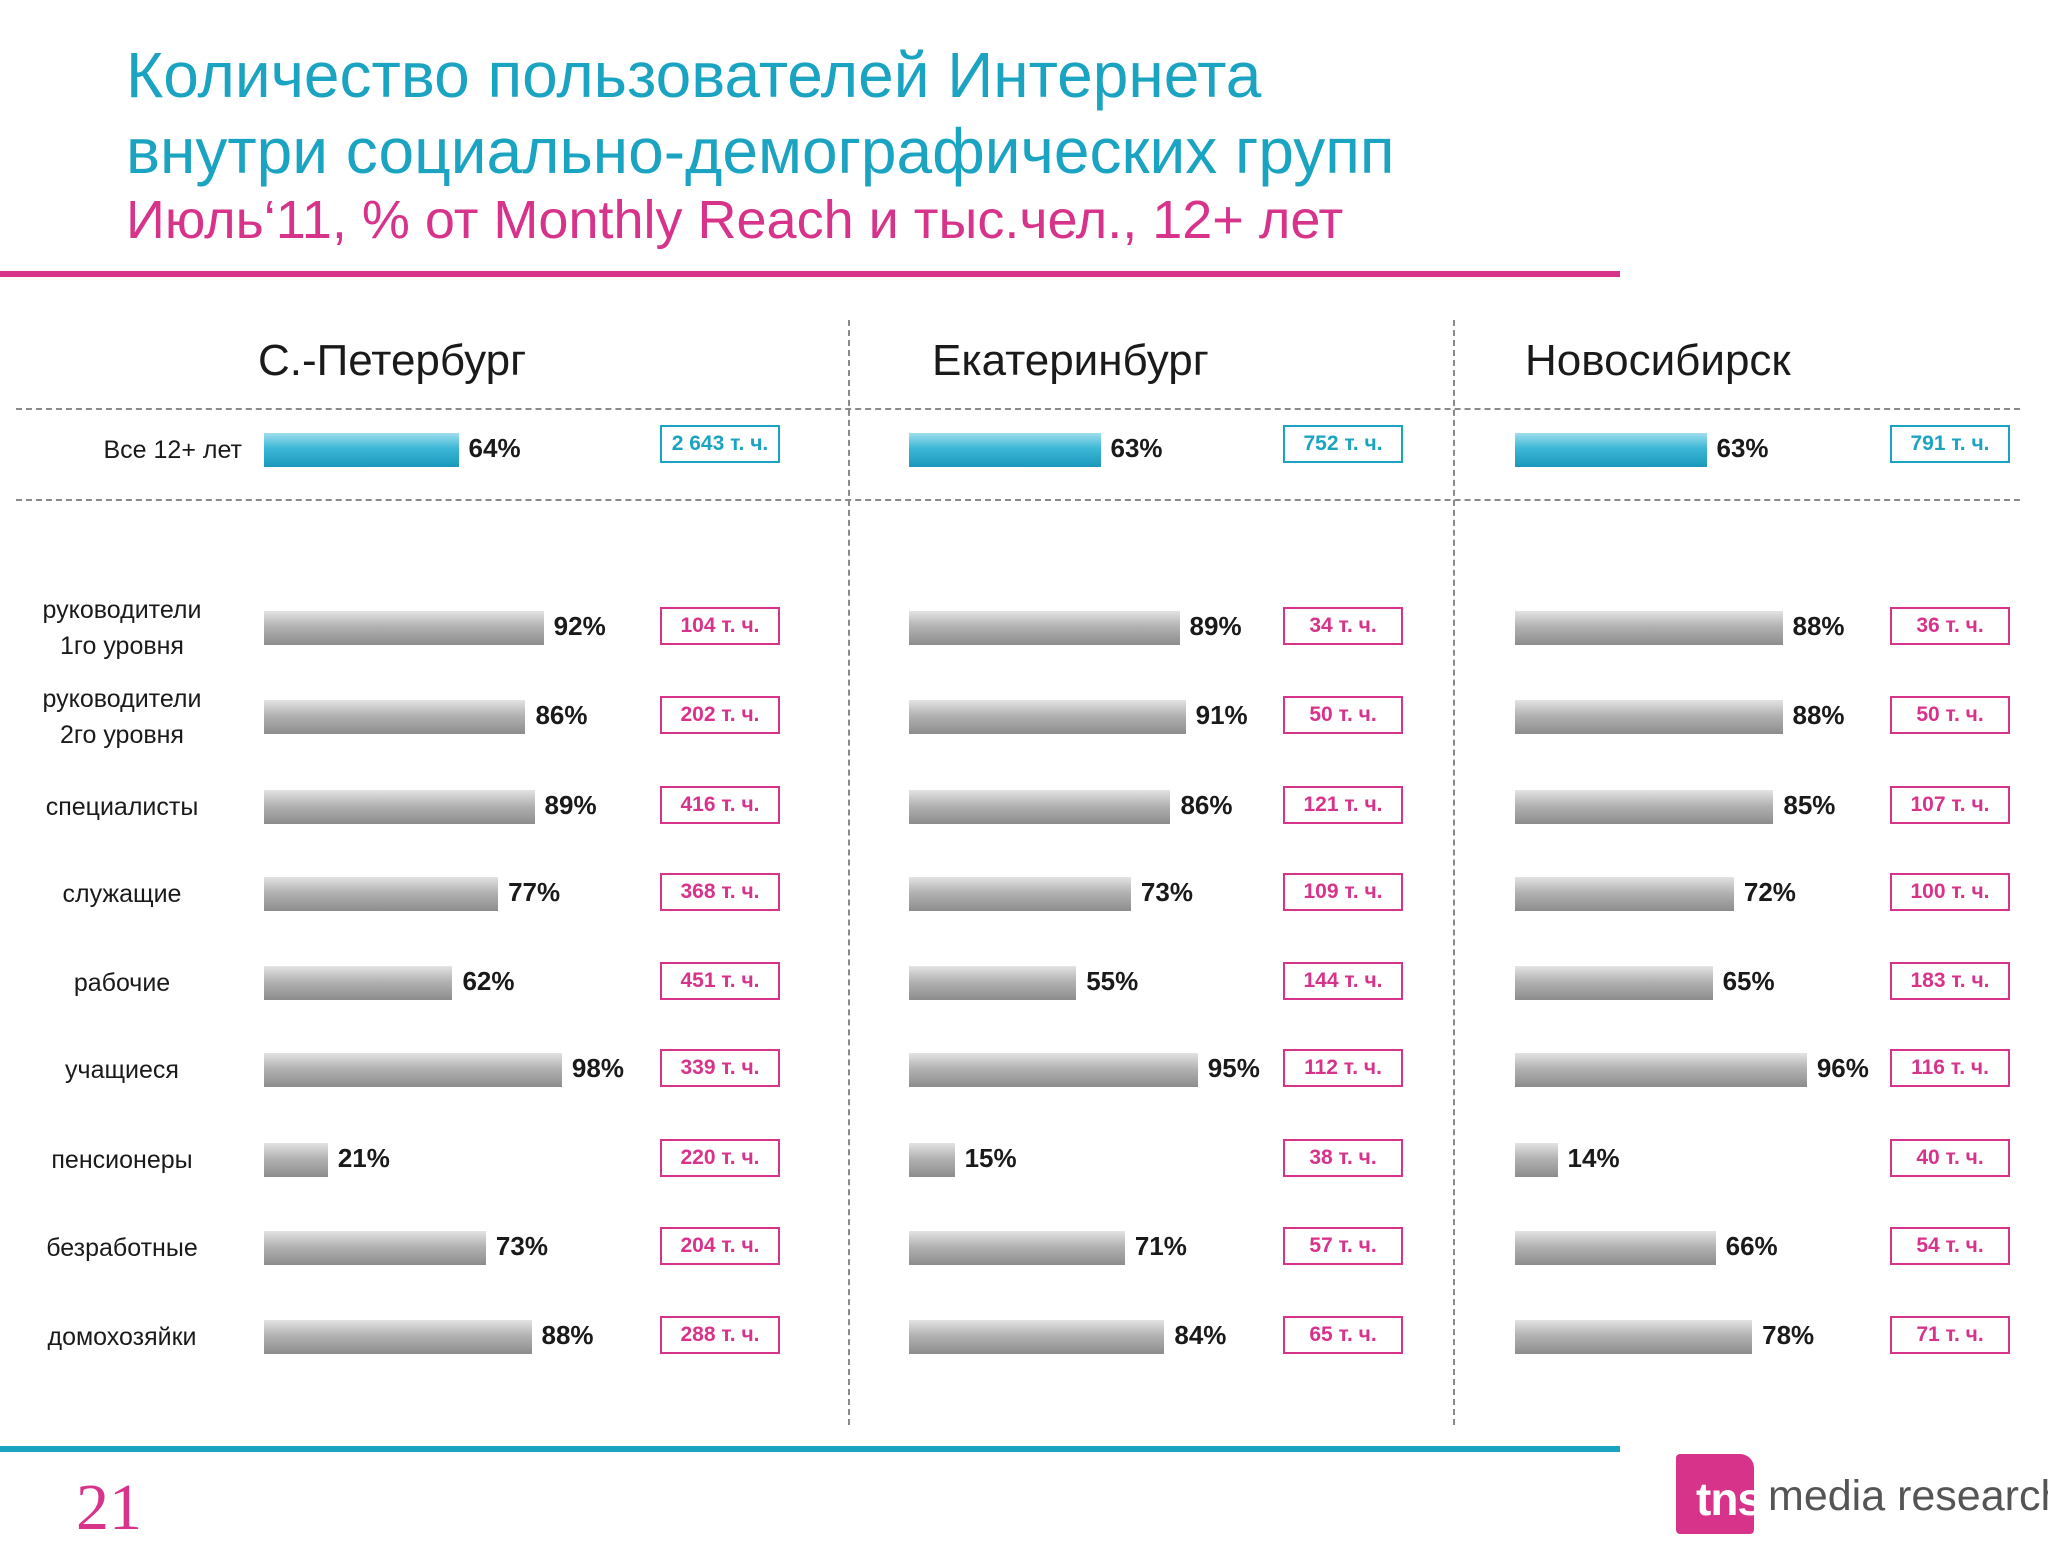 This screenshot has width=2048, height=1546. Describe the element at coordinates (1908, 1496) in the screenshot. I see `logo-text: media research` at that location.